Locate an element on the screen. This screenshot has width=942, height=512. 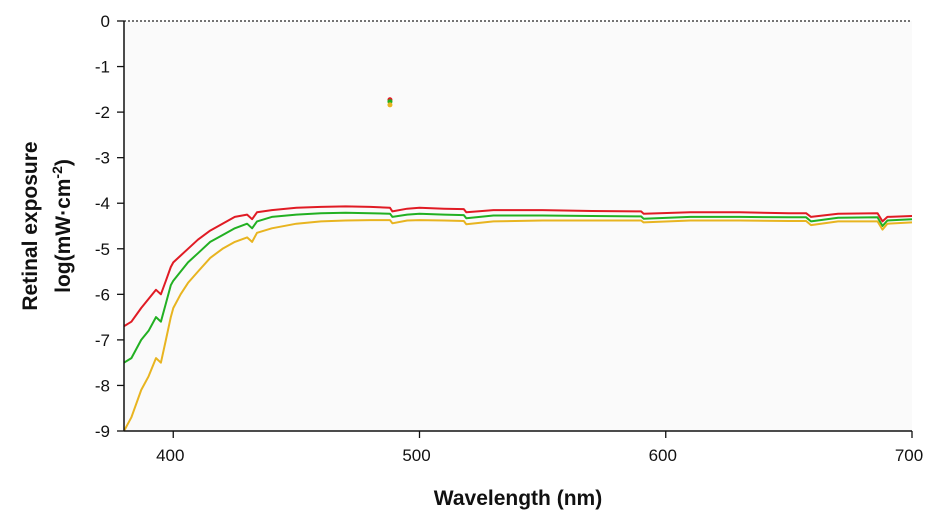
y-tick-label: -4 is located at coordinates (102, 203).